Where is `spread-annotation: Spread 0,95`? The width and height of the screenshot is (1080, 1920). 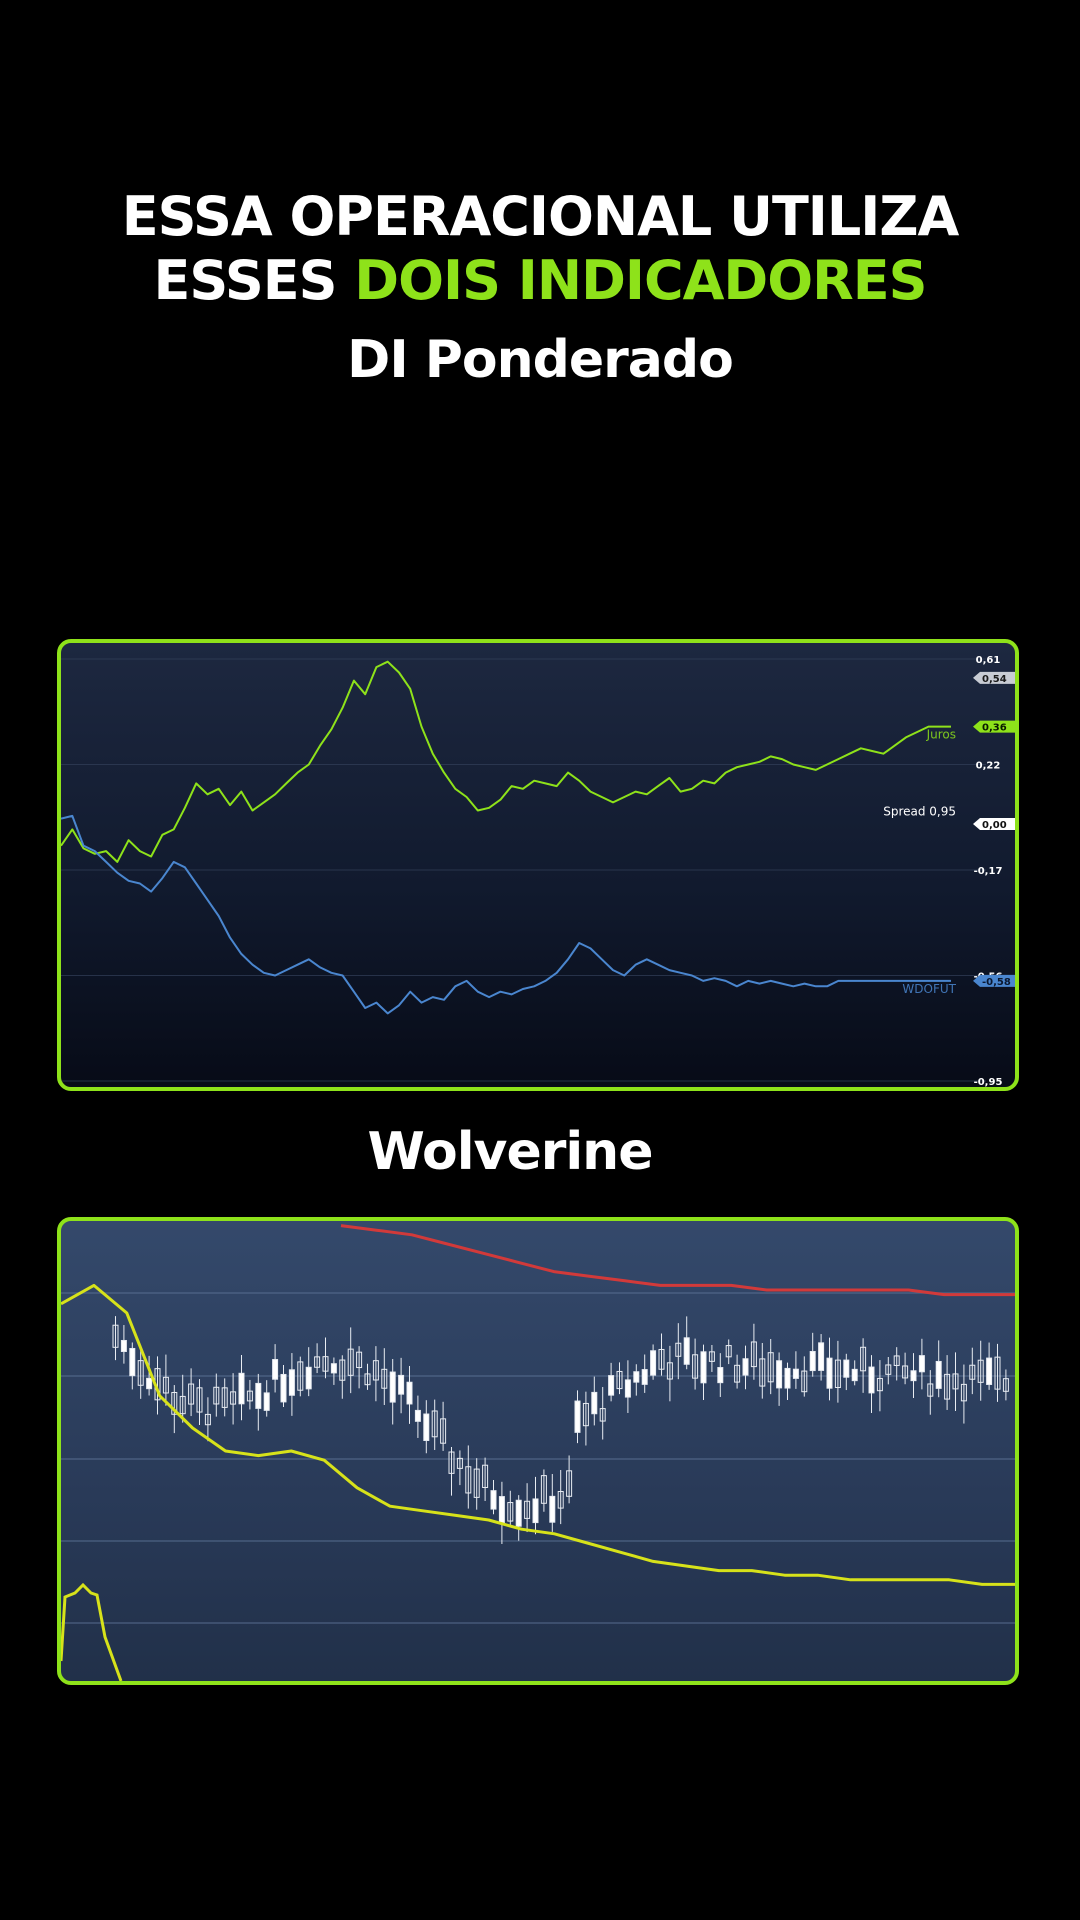
spread-annotation: Spread 0,95 is located at coordinates (919, 811).